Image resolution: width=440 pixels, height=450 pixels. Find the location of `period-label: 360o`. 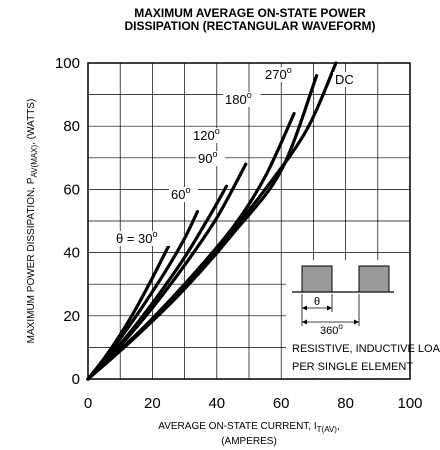

period-label: 360o is located at coordinates (331, 329).